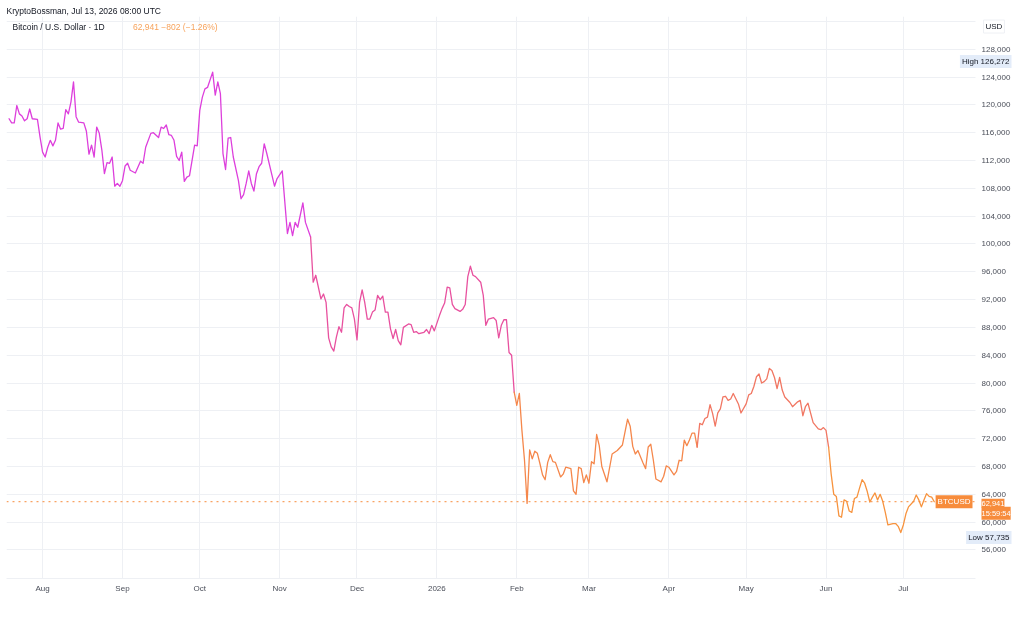 This screenshot has height=630, width=1024. What do you see at coordinates (826, 588) in the screenshot?
I see `x-tick-label: Jun` at bounding box center [826, 588].